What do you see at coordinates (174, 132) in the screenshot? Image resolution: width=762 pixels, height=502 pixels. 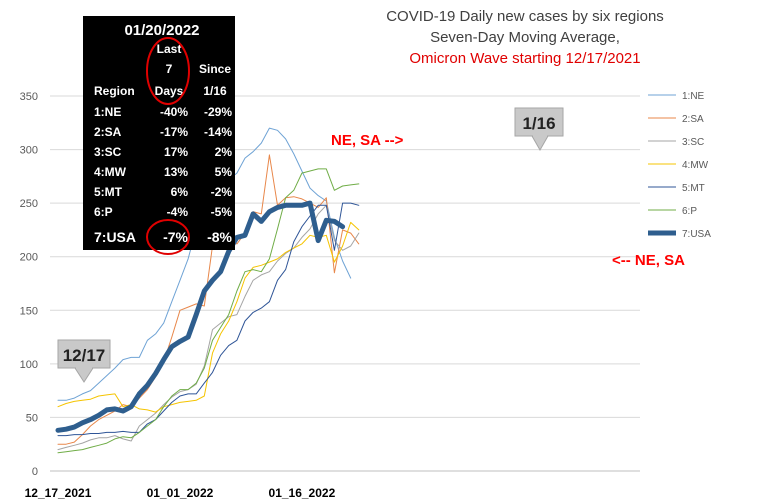 I see `table-row-last7: -17%` at bounding box center [174, 132].